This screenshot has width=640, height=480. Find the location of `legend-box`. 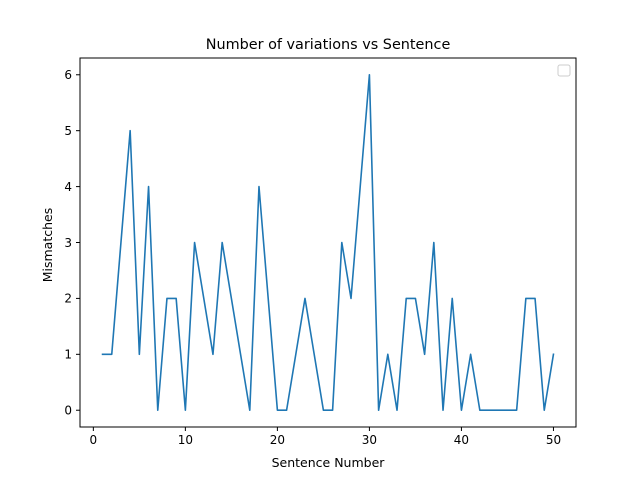

legend-box is located at coordinates (564, 70).